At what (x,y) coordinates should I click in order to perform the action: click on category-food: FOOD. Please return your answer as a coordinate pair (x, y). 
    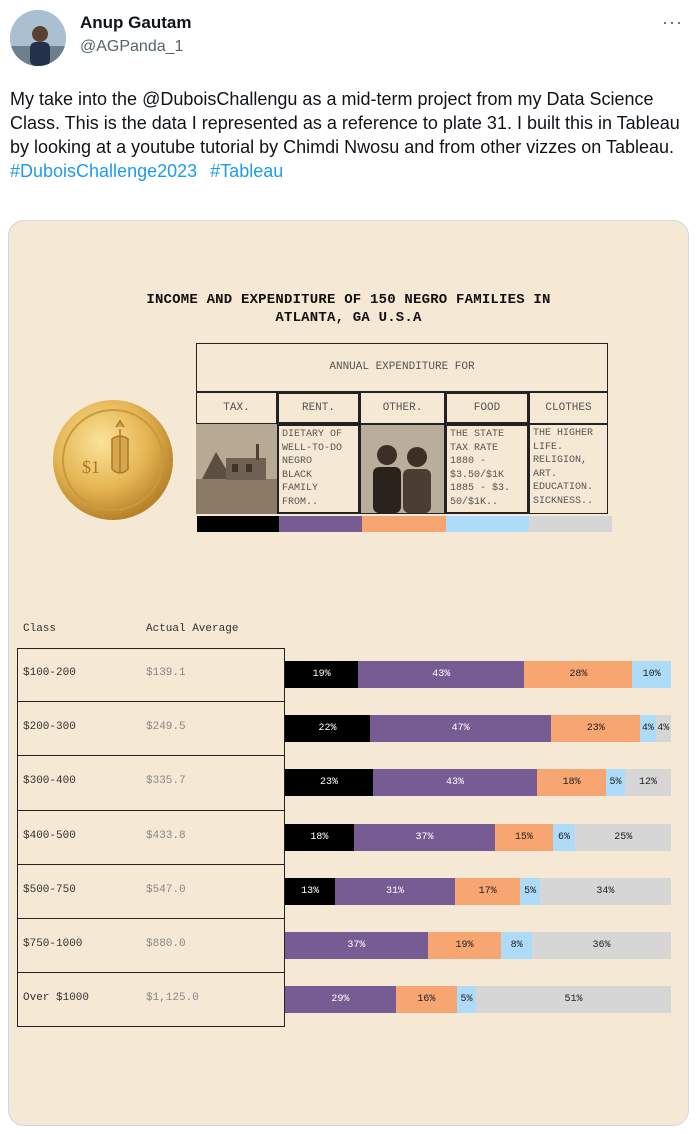
    Looking at the image, I should click on (487, 408).